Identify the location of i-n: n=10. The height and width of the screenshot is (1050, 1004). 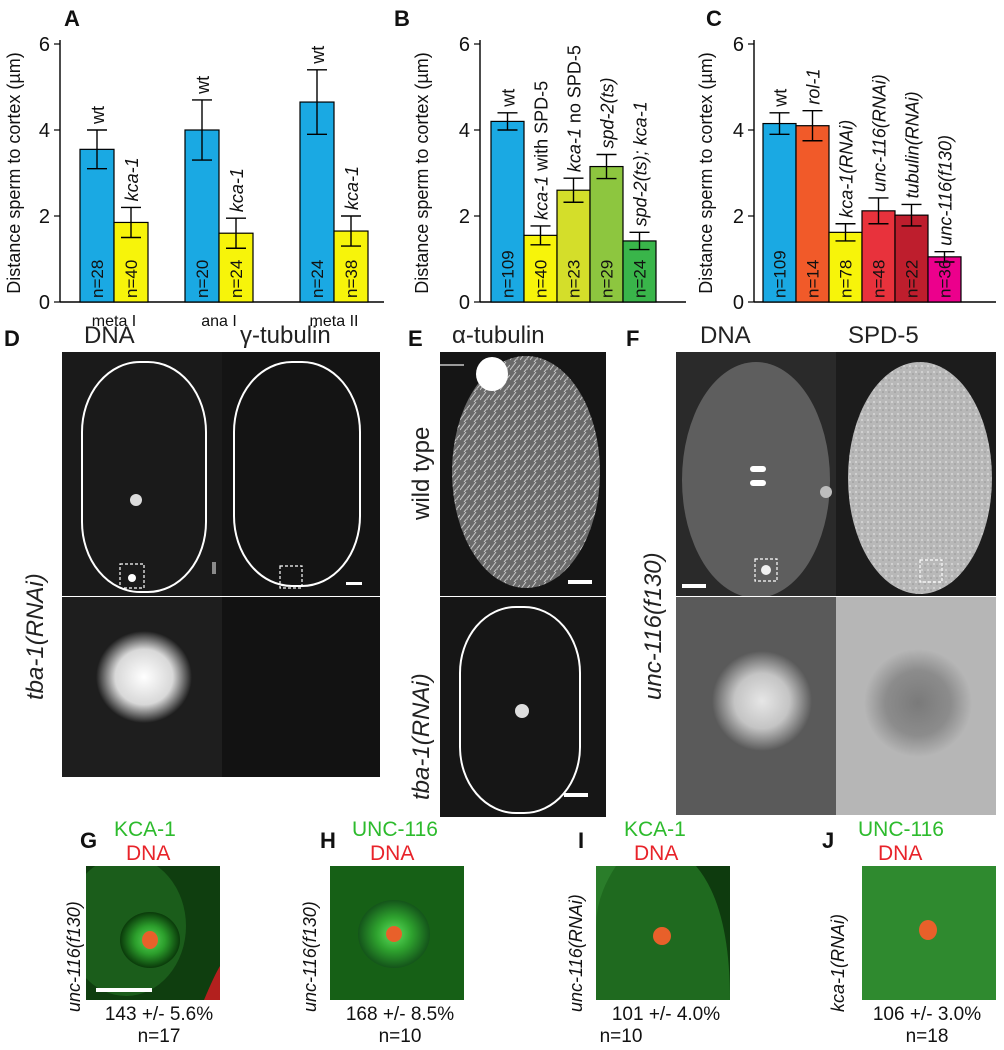
(621, 1036).